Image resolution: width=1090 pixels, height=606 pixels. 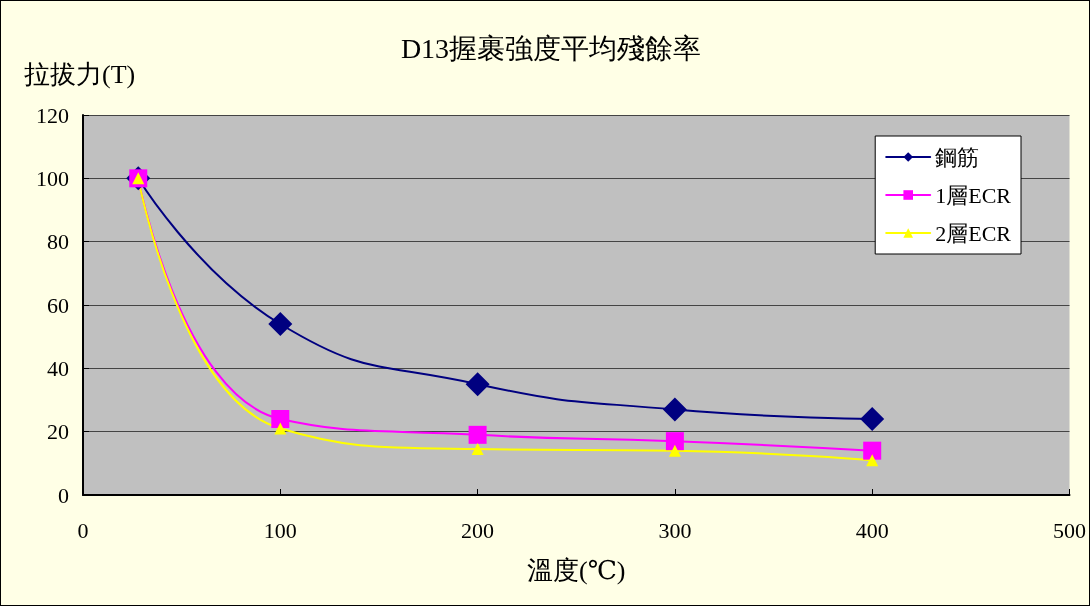 I want to click on legend-label: 1層ECR, so click(x=973, y=195).